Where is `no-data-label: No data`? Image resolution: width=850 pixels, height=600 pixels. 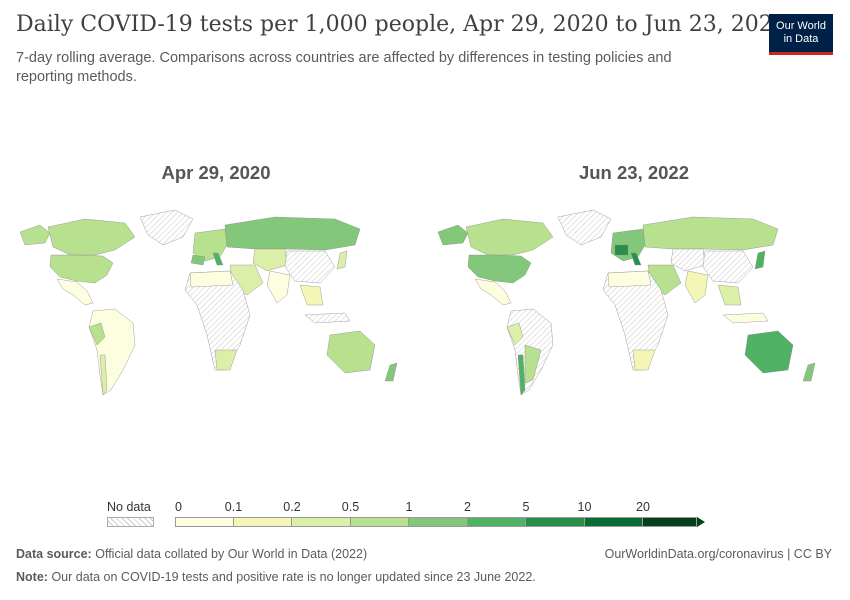 no-data-label: No data is located at coordinates (129, 507).